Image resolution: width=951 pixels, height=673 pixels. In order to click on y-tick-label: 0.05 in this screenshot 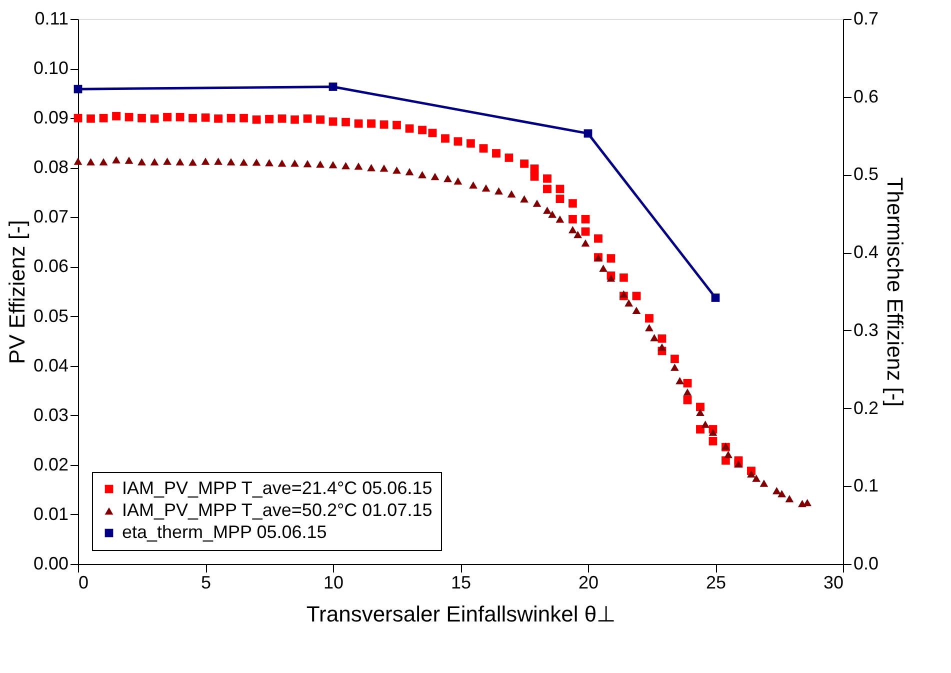, I will do `click(50, 316)`.